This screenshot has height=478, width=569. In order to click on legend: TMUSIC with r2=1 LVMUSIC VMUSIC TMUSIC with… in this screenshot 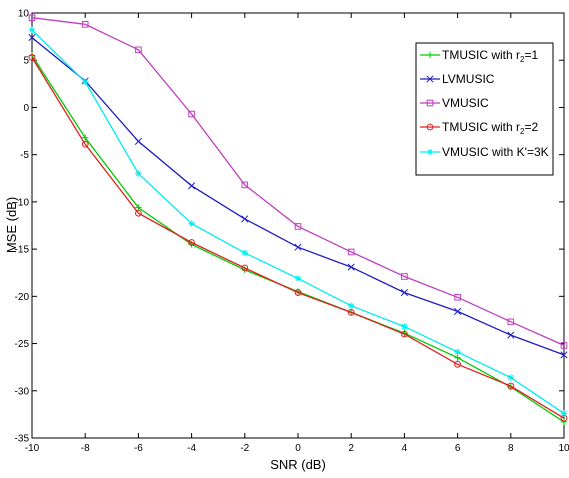, I will do `click(484, 109)`.